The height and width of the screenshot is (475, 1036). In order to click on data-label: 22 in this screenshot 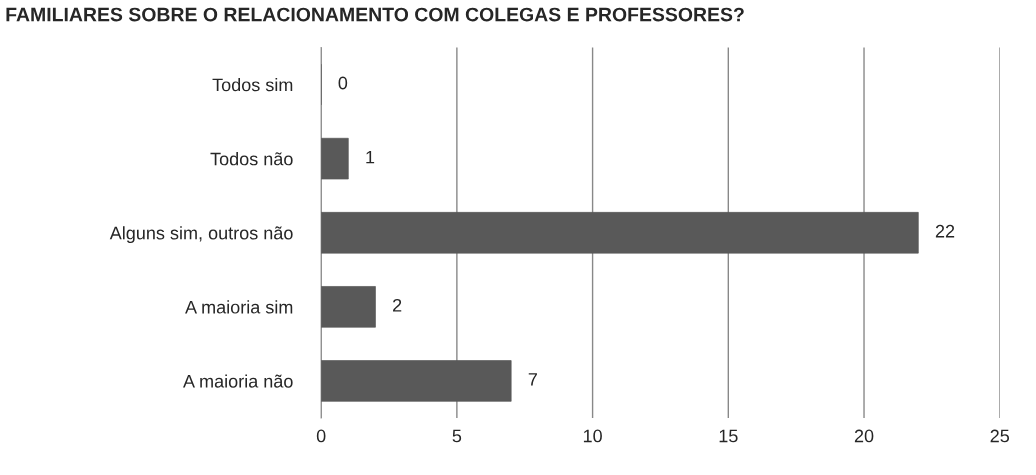, I will do `click(945, 231)`.